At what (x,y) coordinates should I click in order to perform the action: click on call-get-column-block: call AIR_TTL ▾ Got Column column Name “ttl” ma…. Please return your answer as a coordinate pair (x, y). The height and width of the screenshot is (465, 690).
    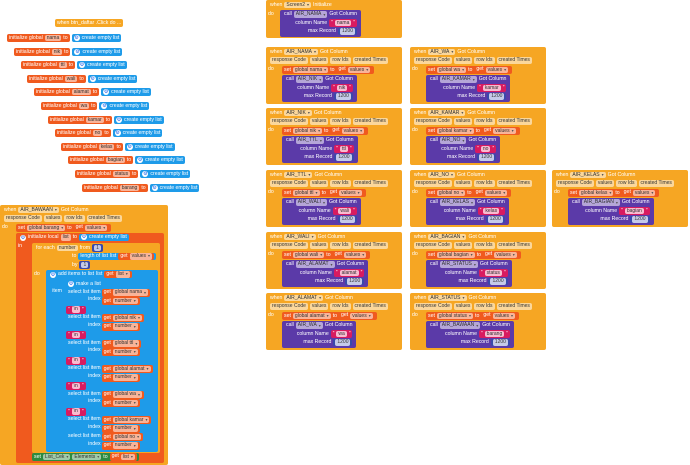
    Looking at the image, I should click on (320, 149).